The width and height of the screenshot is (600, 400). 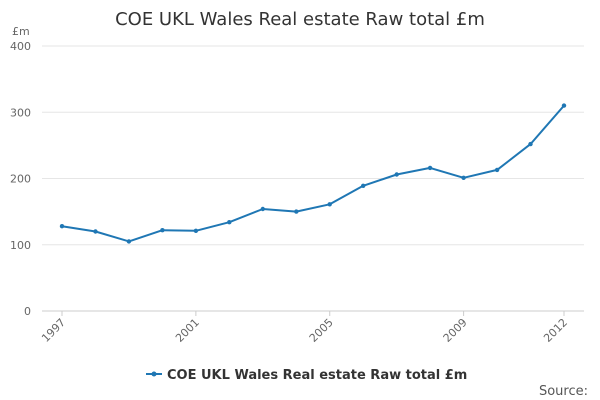 I want to click on y-axis-ticks: 0 100 200 300 400, so click(x=20, y=179).